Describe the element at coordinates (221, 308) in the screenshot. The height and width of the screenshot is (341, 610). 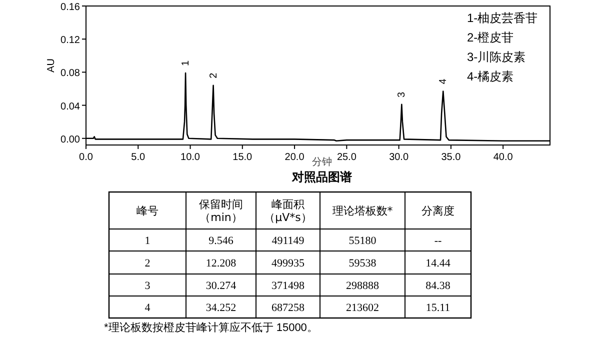
I see `text: 34.252` at that location.